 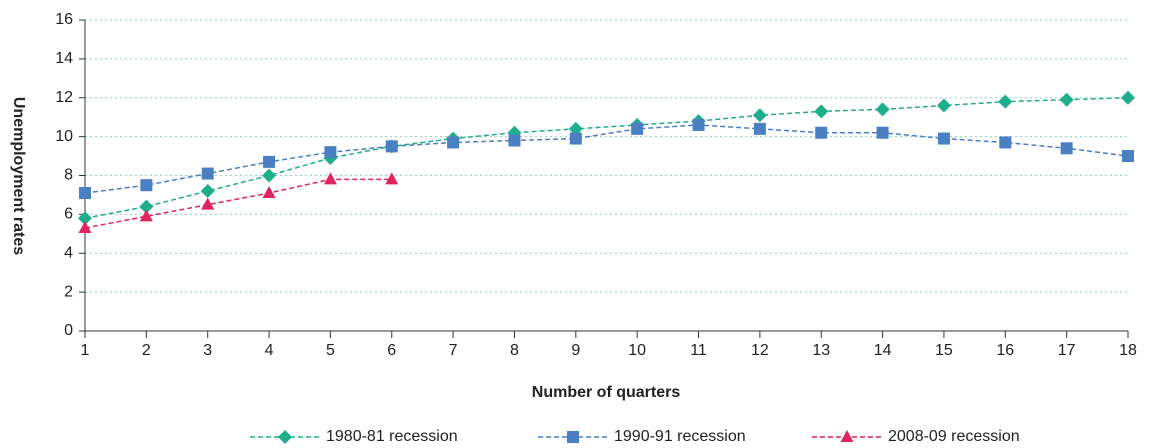 What do you see at coordinates (68, 252) in the screenshot?
I see `y-tick-label: 4` at bounding box center [68, 252].